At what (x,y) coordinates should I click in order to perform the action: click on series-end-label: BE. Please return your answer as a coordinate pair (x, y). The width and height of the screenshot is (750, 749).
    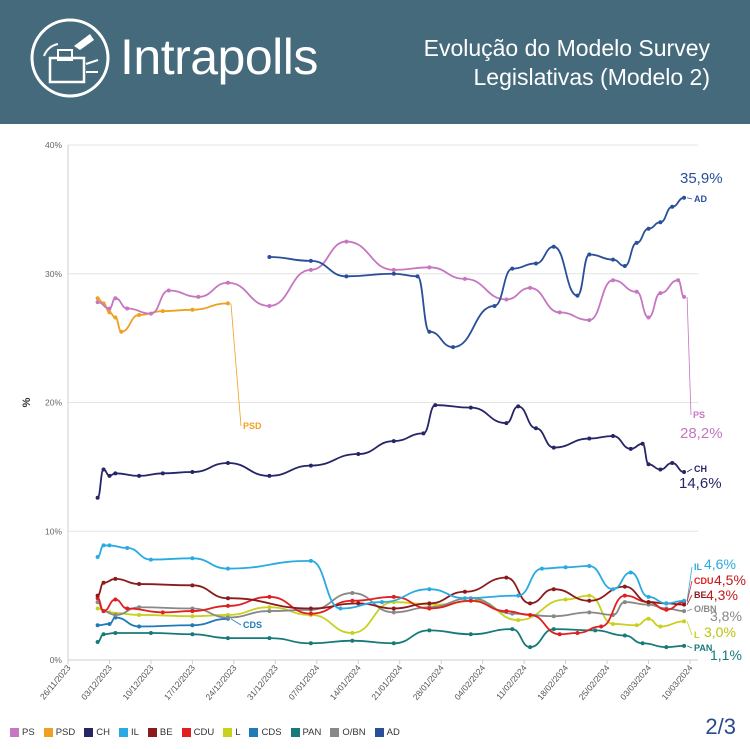
    Looking at the image, I should click on (700, 595).